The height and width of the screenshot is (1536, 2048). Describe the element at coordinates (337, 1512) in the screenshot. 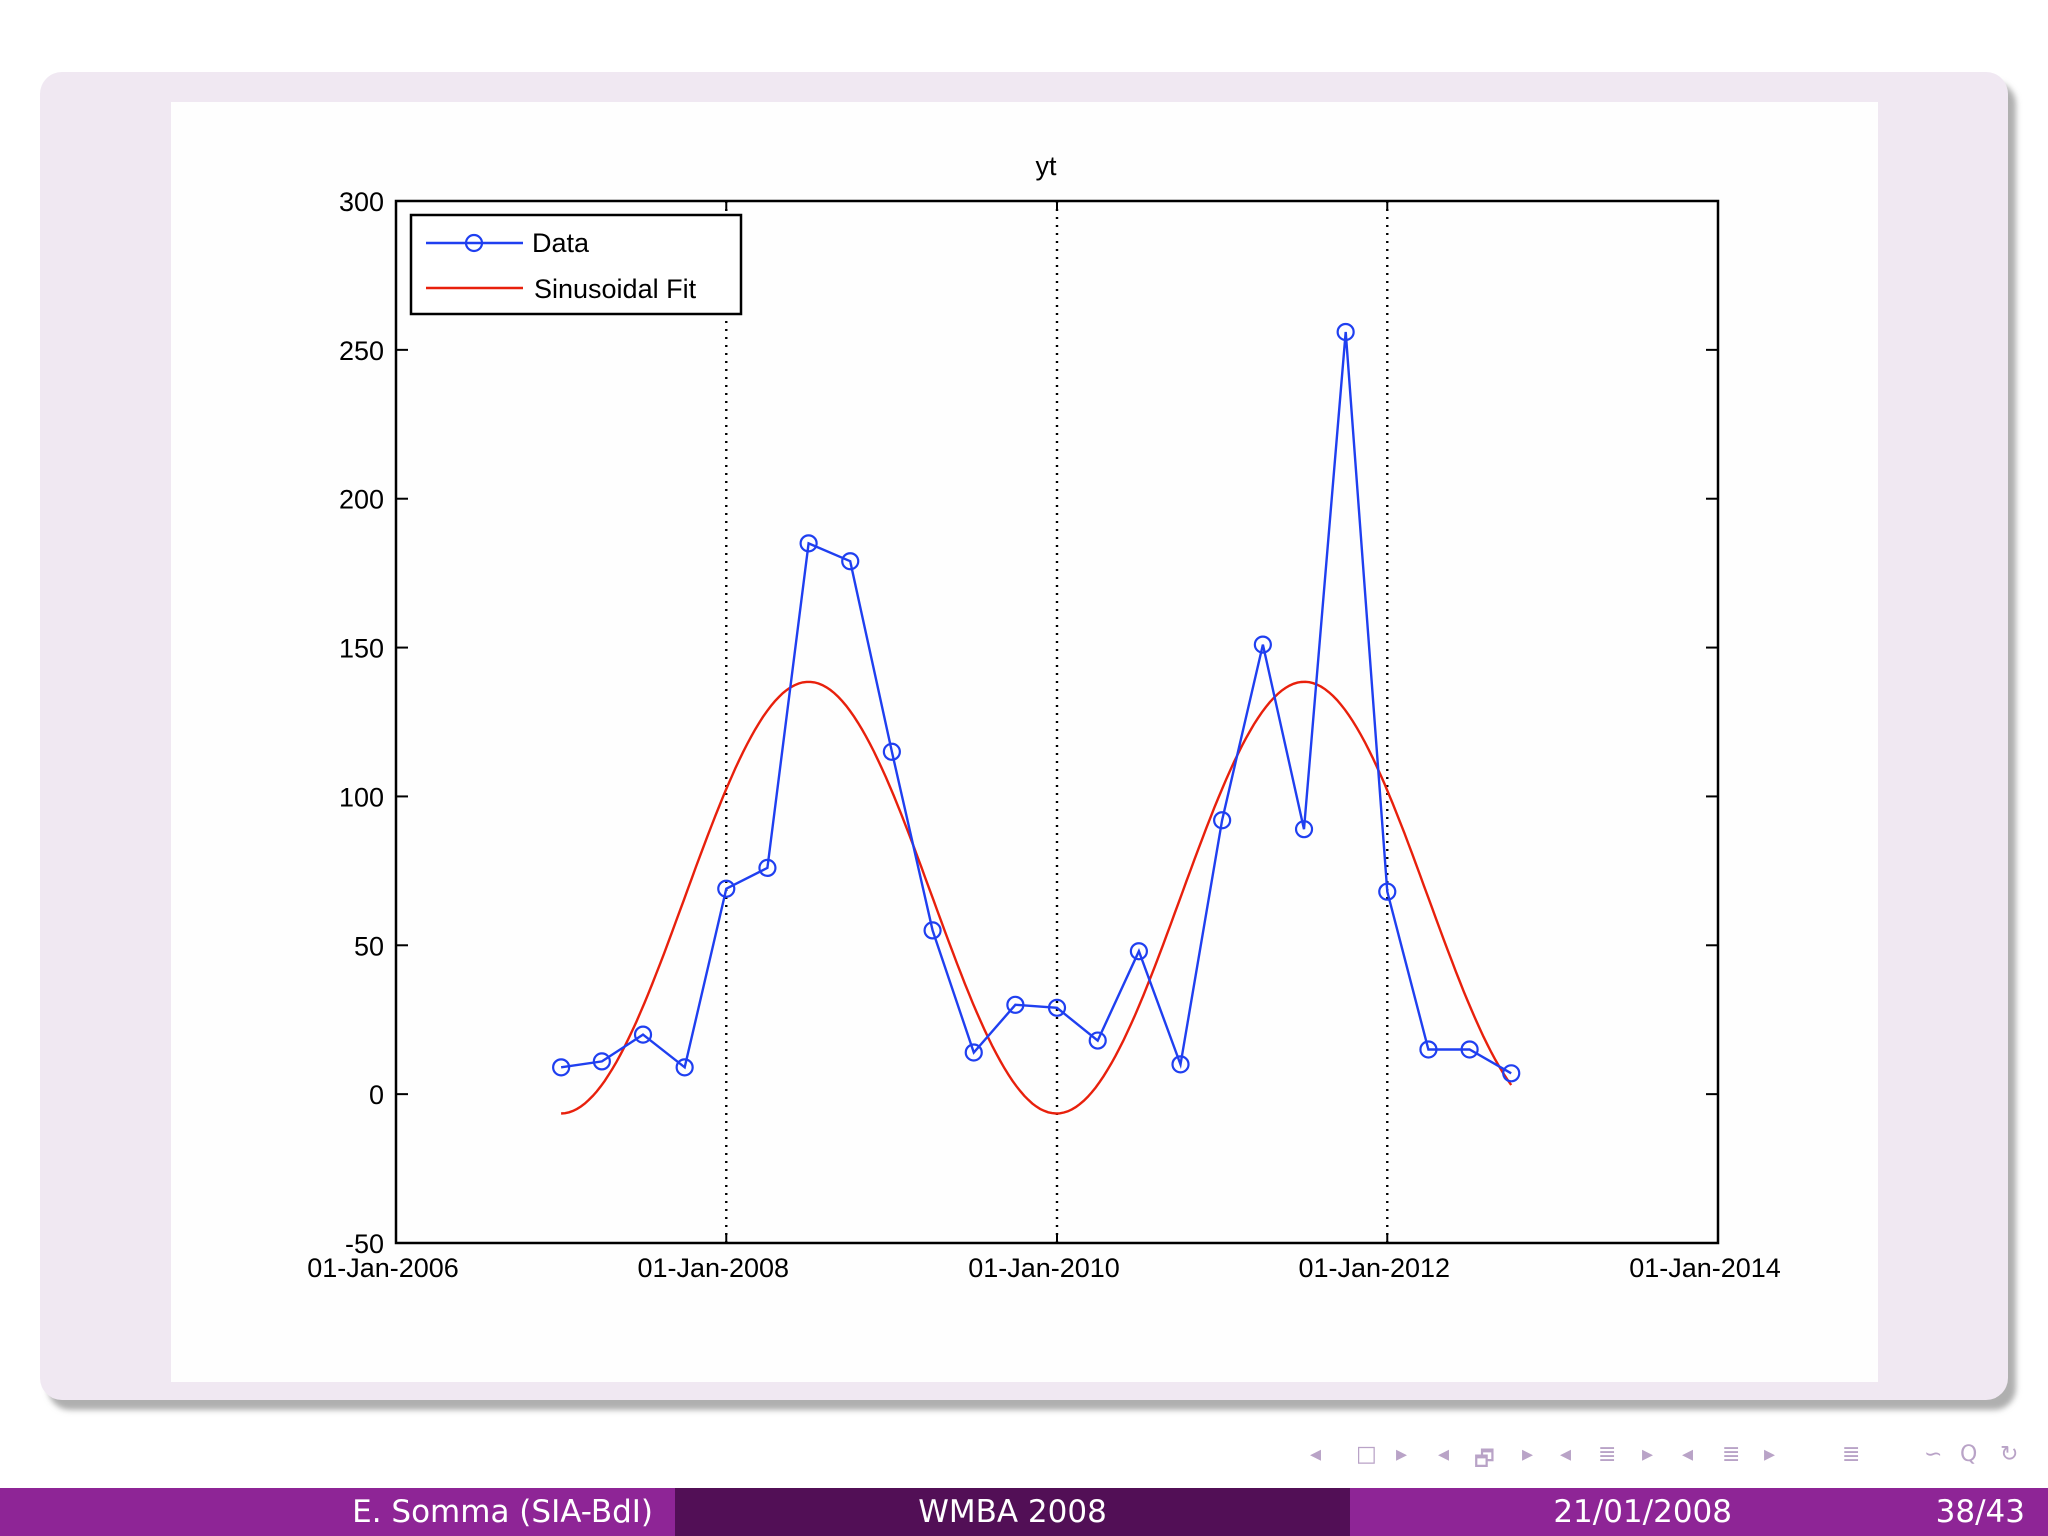

I see `footer-author: E. Somma (SIA-BdI)` at that location.